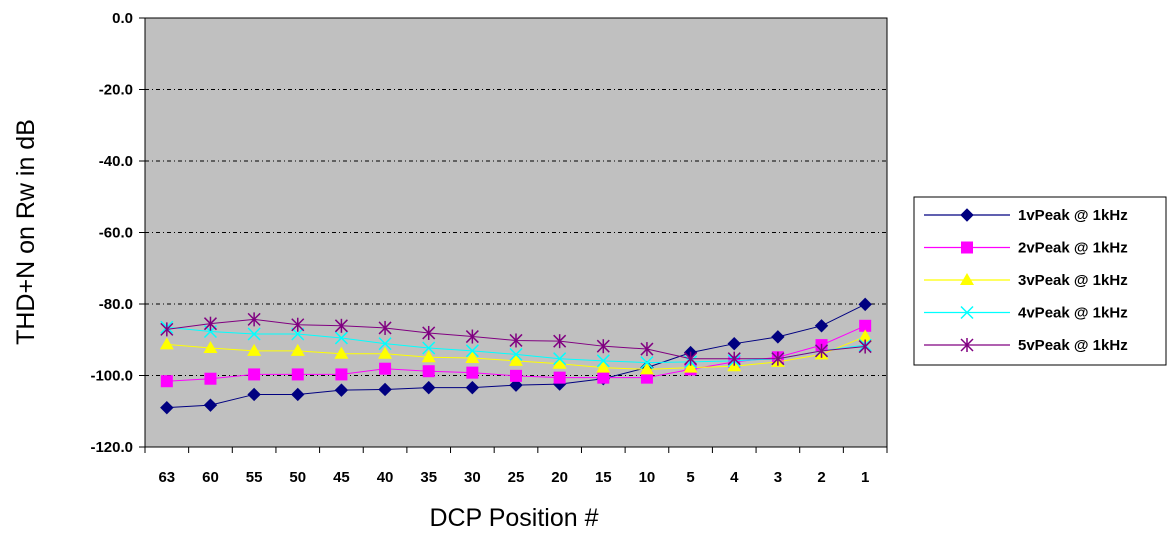 The width and height of the screenshot is (1169, 538). Describe the element at coordinates (116, 161) in the screenshot. I see `y-tick-label: -40.0` at that location.